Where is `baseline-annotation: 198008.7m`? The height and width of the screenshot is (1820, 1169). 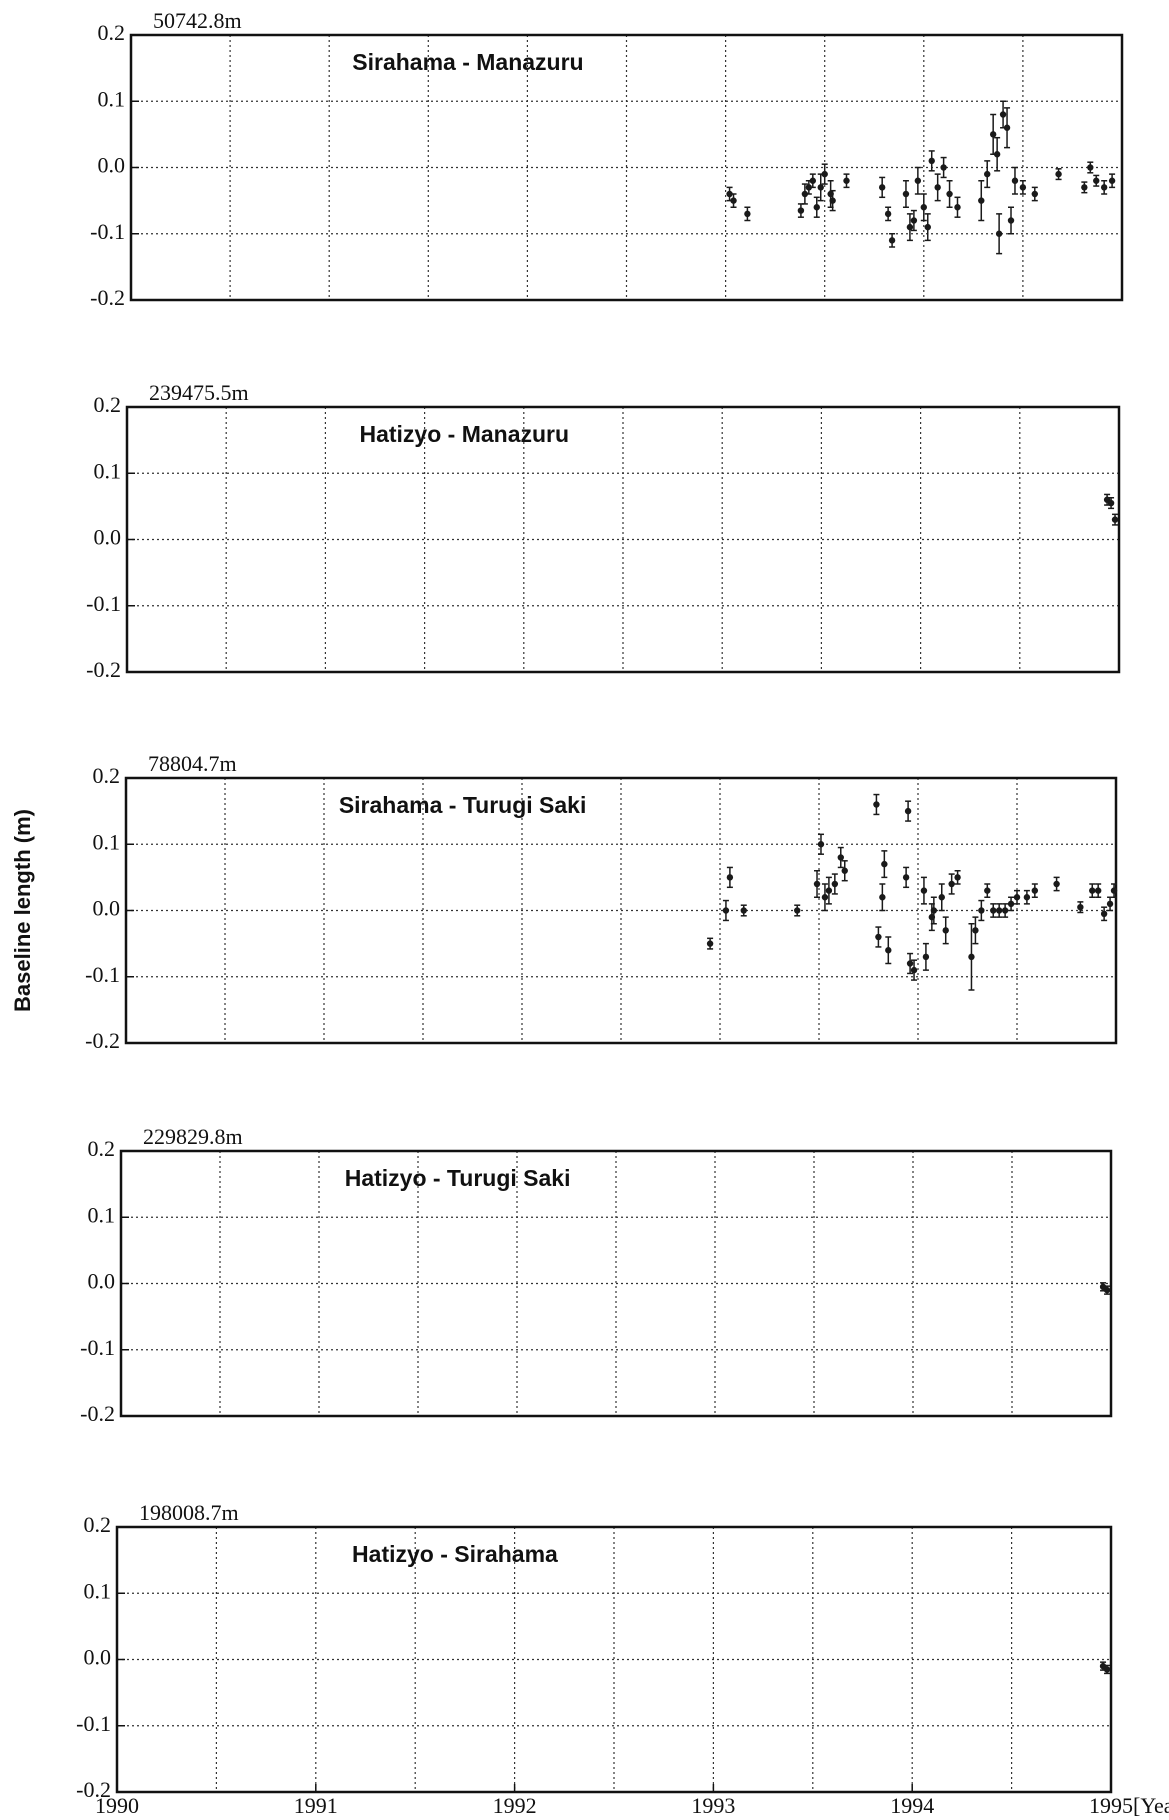 baseline-annotation: 198008.7m is located at coordinates (189, 1512).